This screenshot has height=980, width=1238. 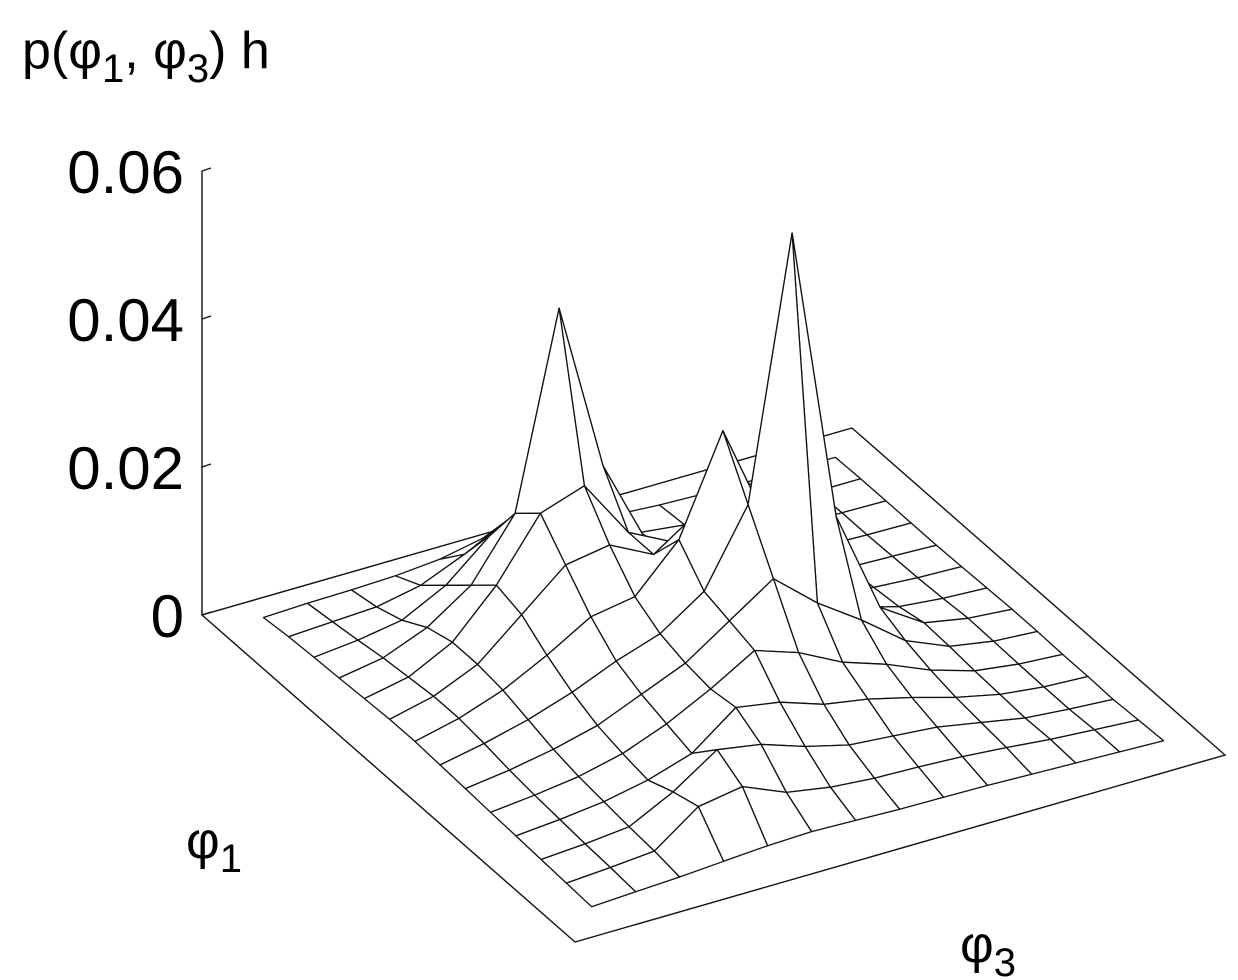 I want to click on z-tick-label: 0.02, so click(x=125, y=468).